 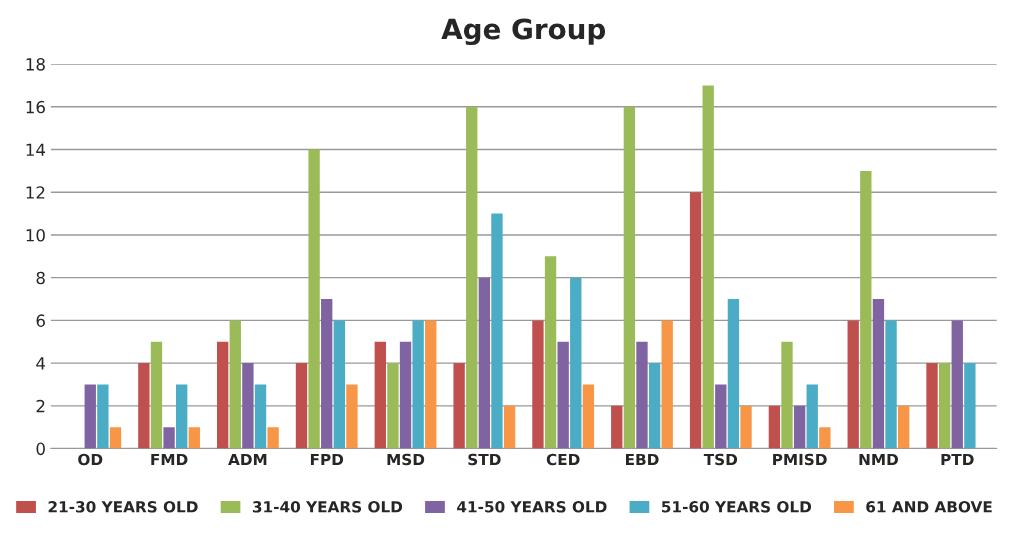 What do you see at coordinates (563, 459) in the screenshot?
I see `x-tick-label: CED` at bounding box center [563, 459].